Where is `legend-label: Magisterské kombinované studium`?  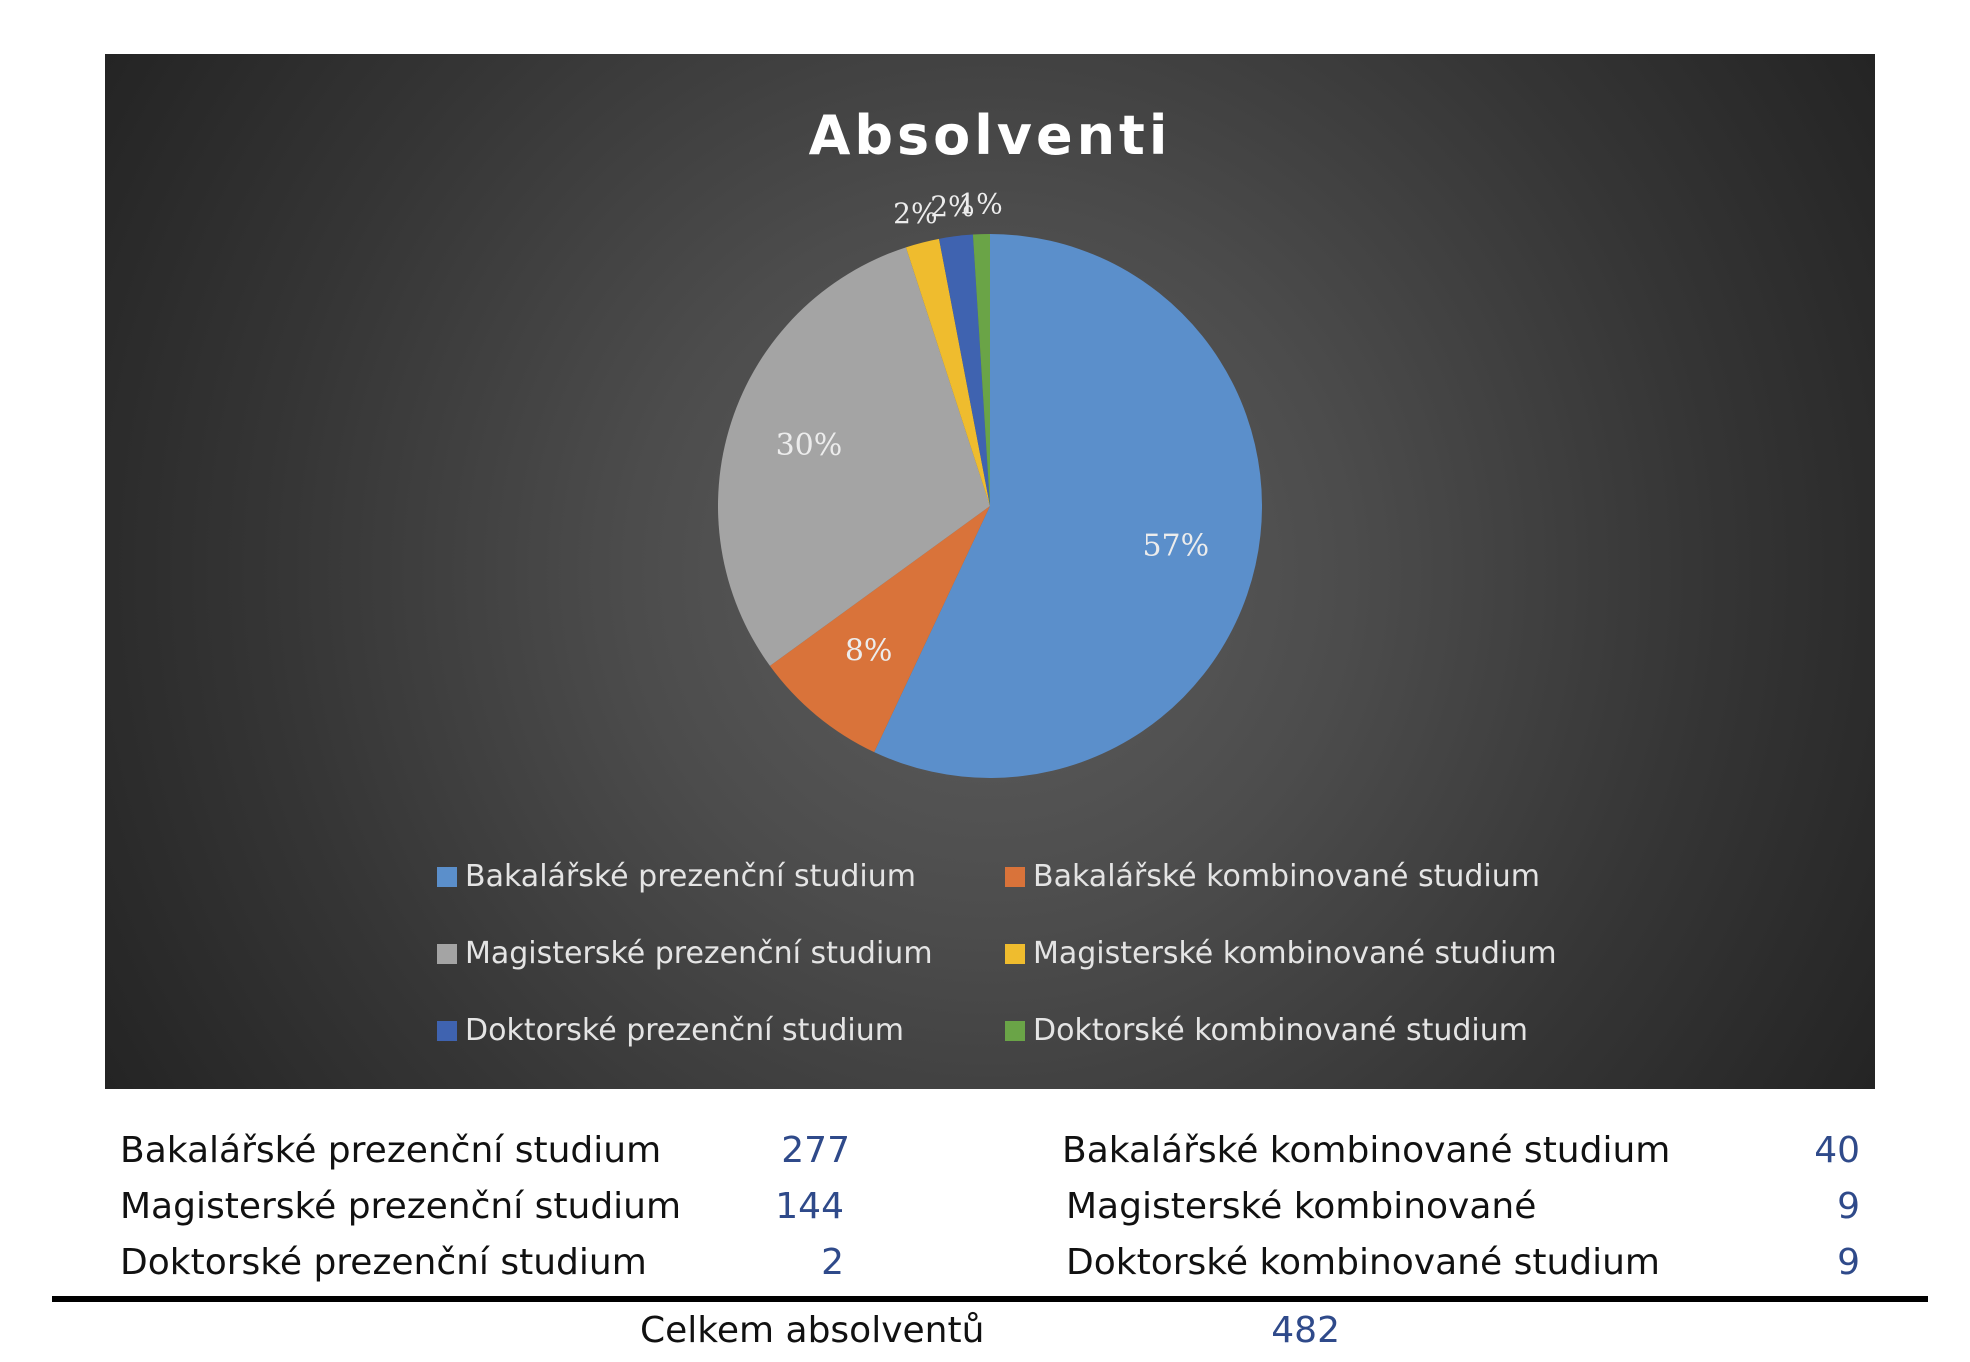 legend-label: Magisterské kombinované studium is located at coordinates (1295, 953).